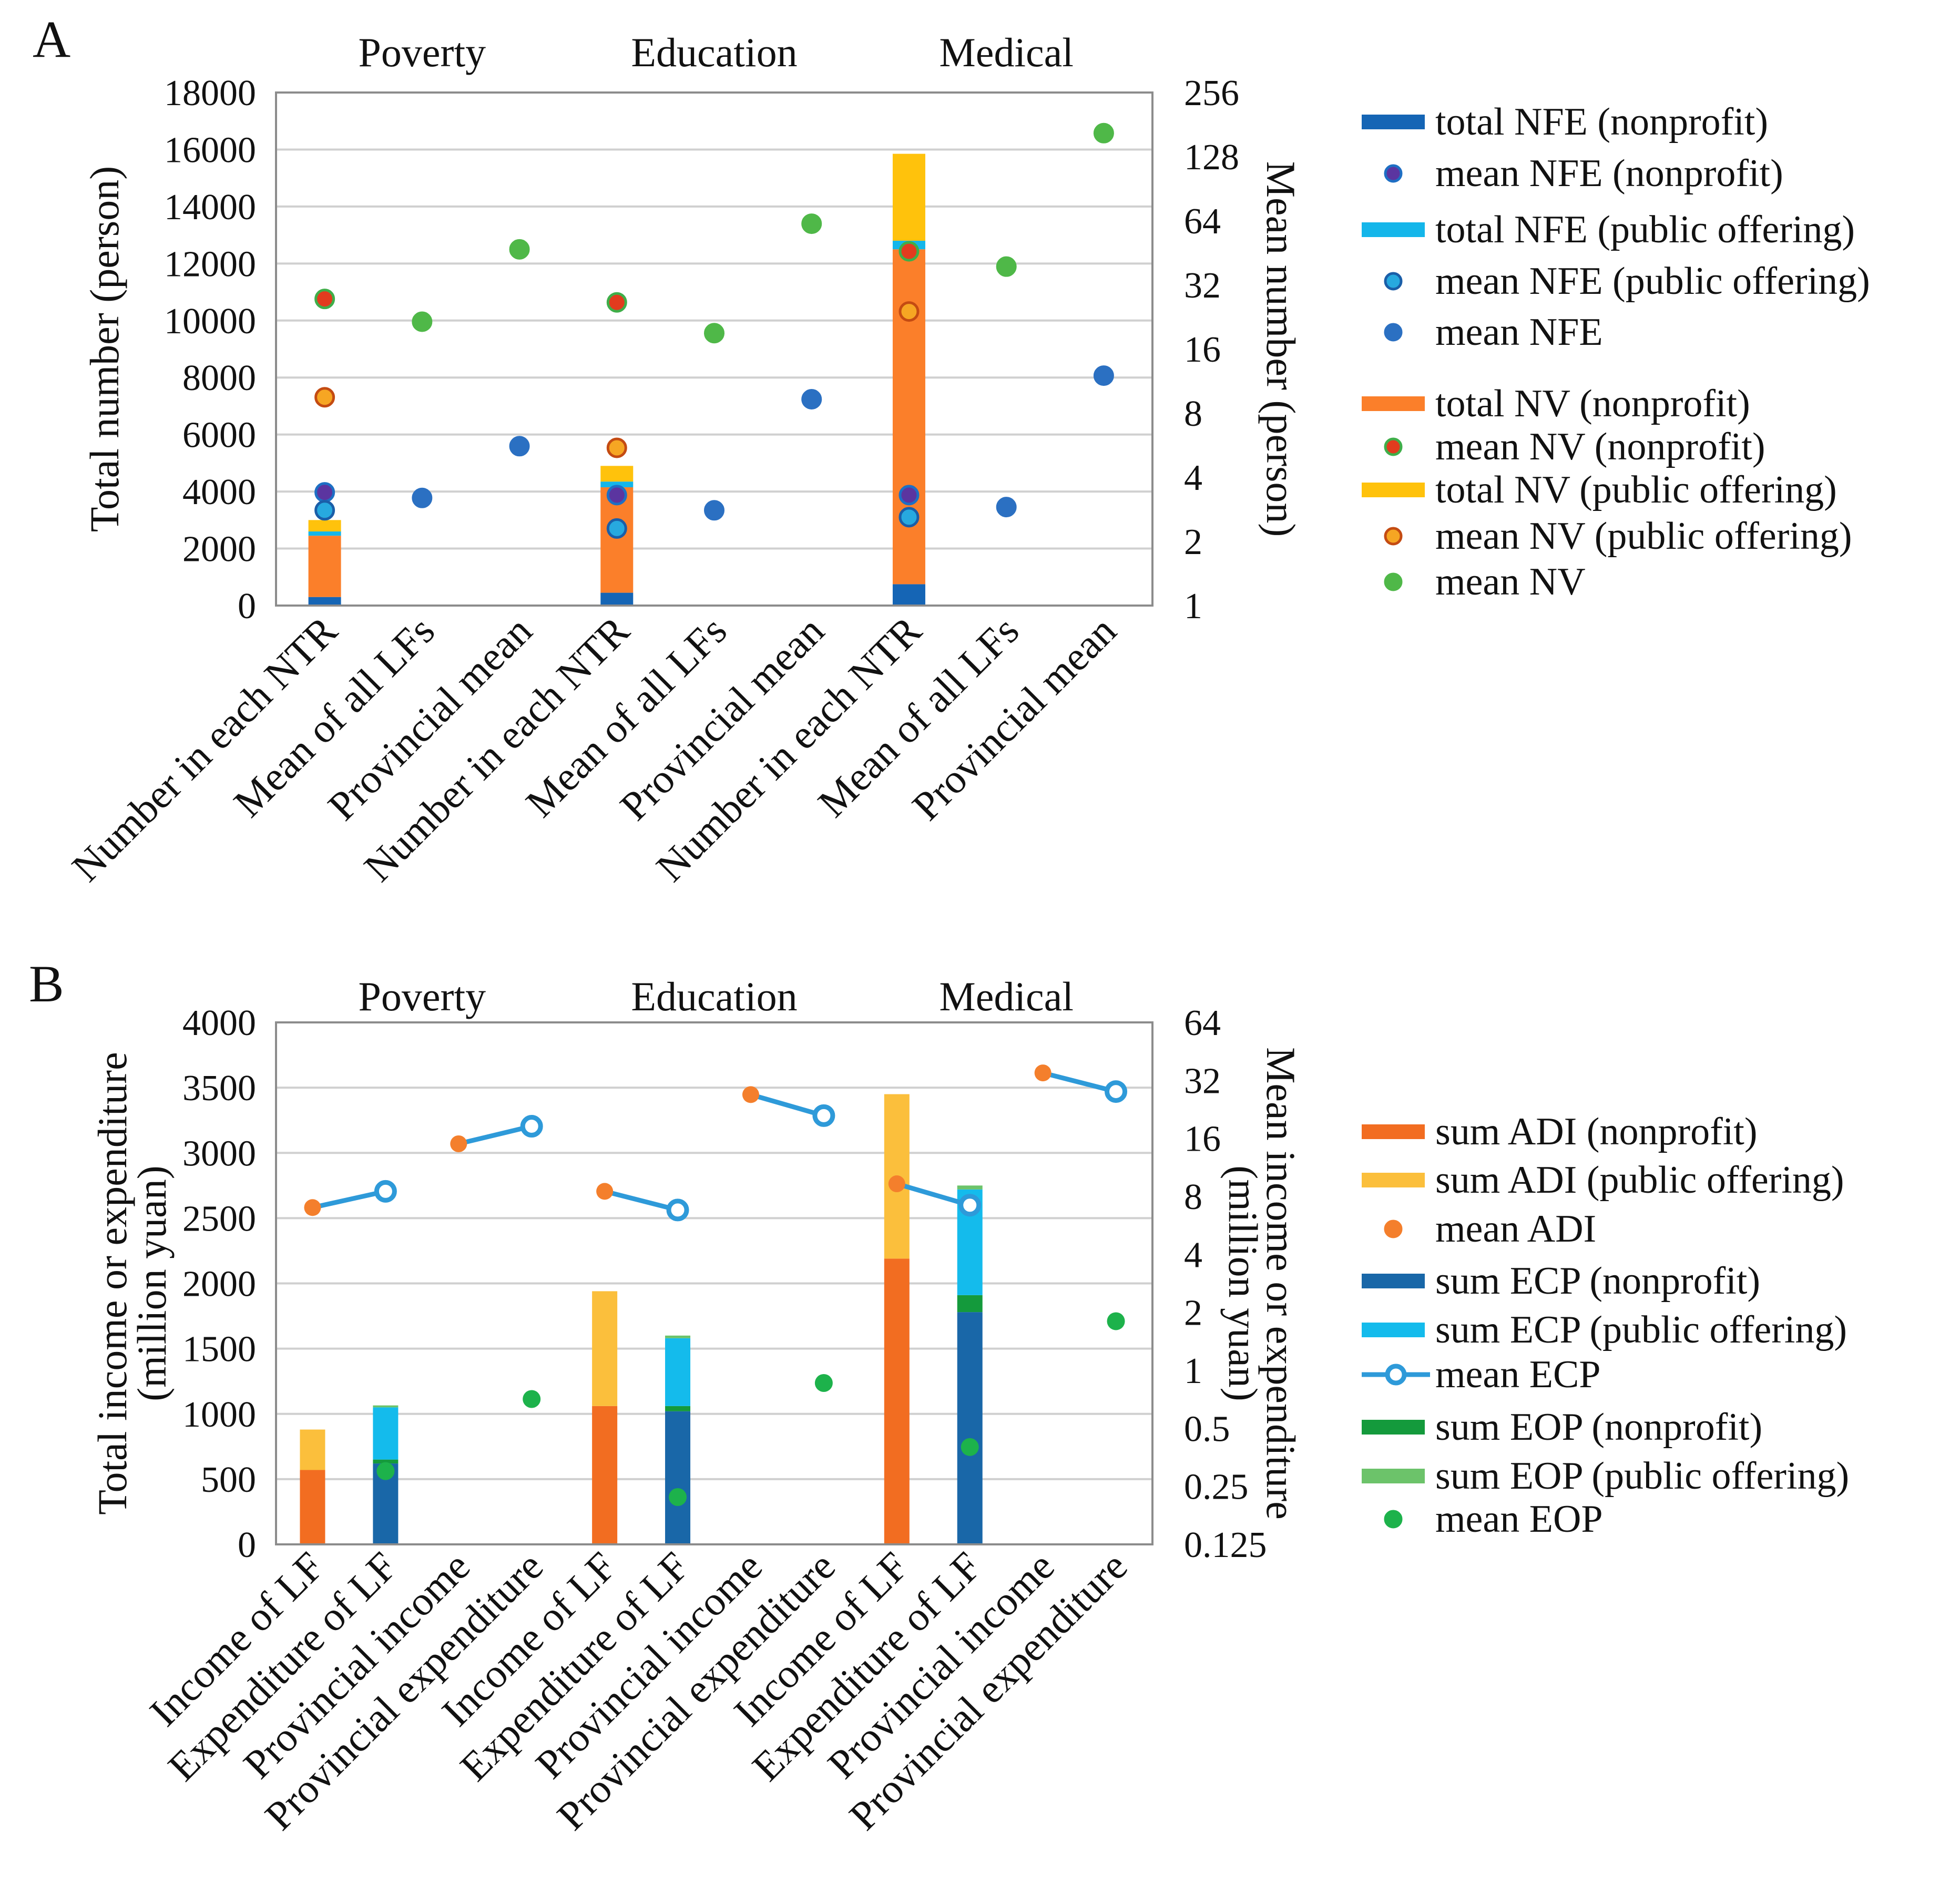 This screenshot has width=1960, height=1885. What do you see at coordinates (1596, 1131) in the screenshot?
I see `legend-label: sum ADI (nonprofit)` at bounding box center [1596, 1131].